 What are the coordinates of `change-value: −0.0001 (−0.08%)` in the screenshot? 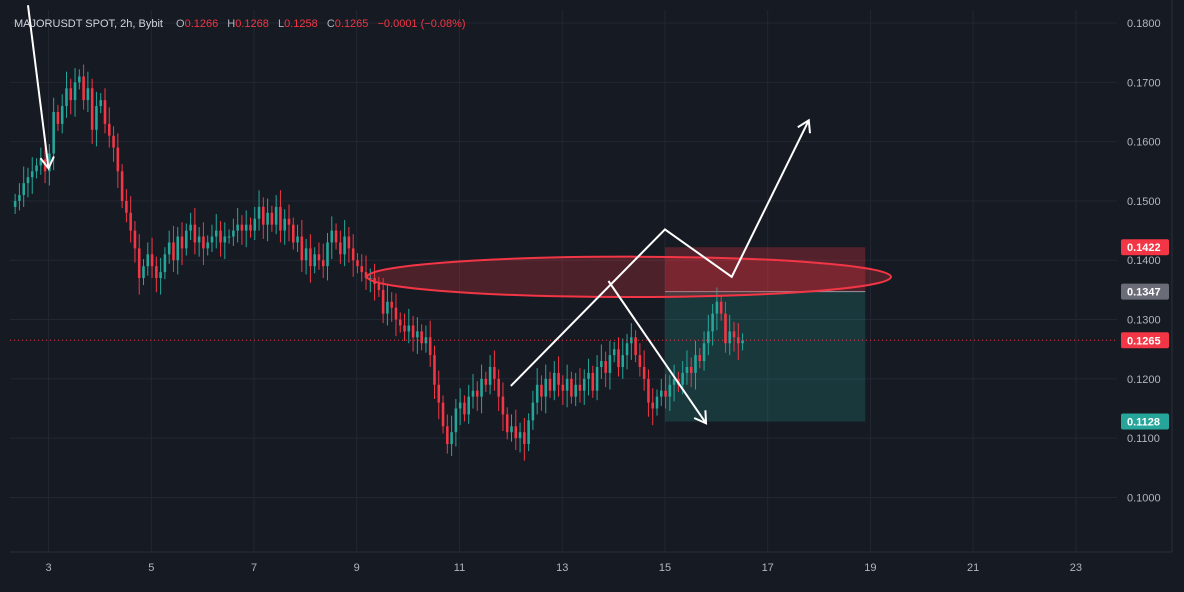 It's located at (421, 24).